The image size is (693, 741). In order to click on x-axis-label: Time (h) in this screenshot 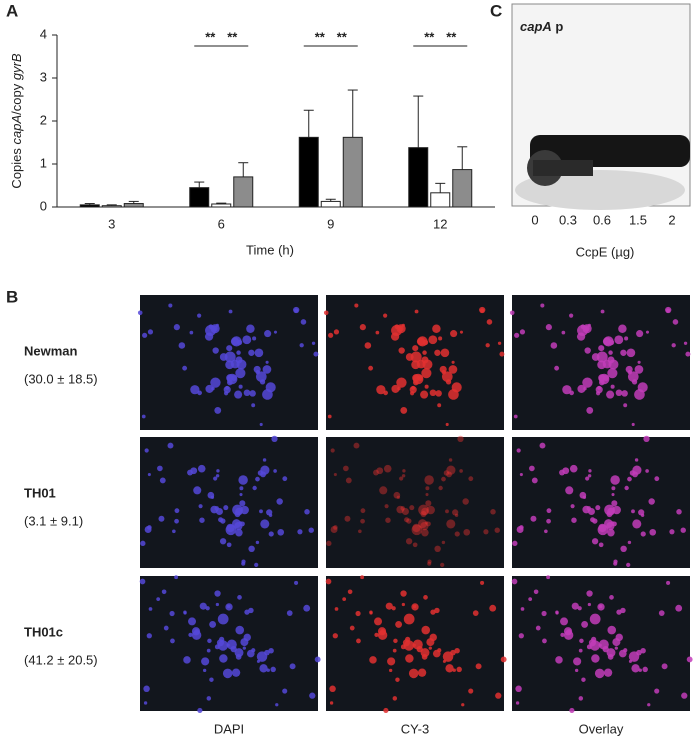, I will do `click(270, 249)`.